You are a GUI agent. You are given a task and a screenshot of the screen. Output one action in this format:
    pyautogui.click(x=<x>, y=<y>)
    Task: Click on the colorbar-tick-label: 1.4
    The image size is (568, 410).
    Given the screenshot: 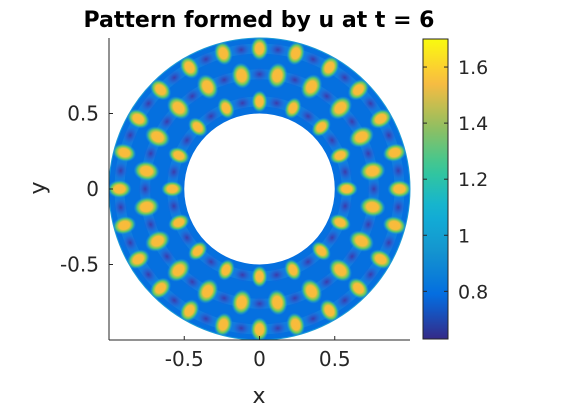 What is the action you would take?
    pyautogui.click(x=473, y=124)
    